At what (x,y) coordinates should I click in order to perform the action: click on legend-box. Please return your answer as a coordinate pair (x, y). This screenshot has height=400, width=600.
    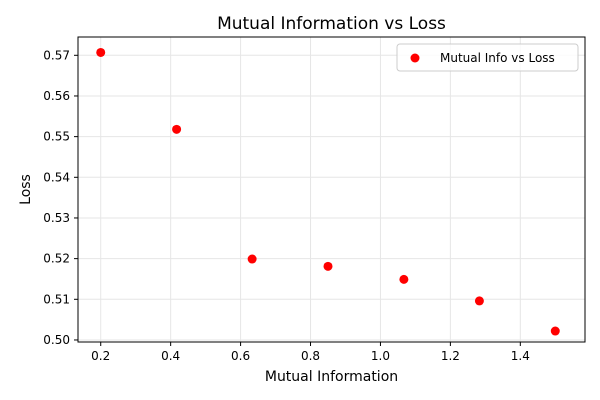
    Looking at the image, I should click on (487, 57).